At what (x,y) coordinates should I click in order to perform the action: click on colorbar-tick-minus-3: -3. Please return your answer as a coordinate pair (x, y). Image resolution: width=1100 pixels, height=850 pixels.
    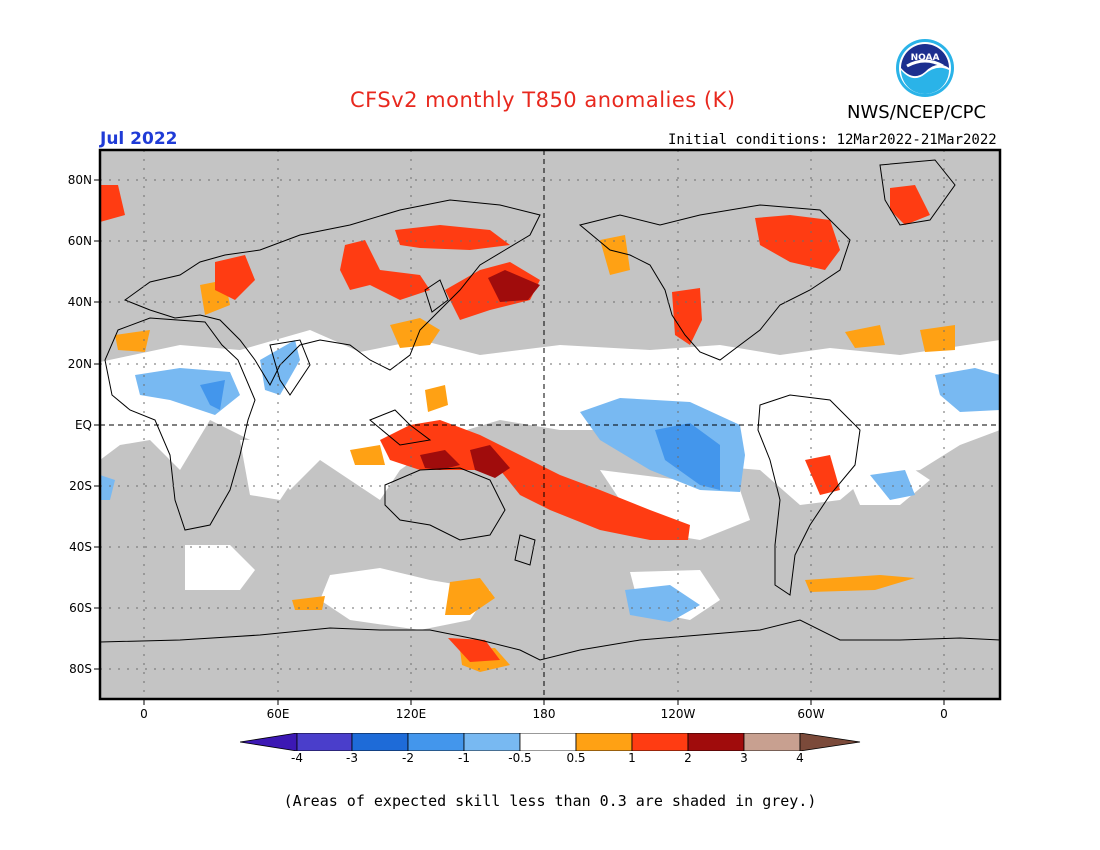
    Looking at the image, I should click on (352, 758).